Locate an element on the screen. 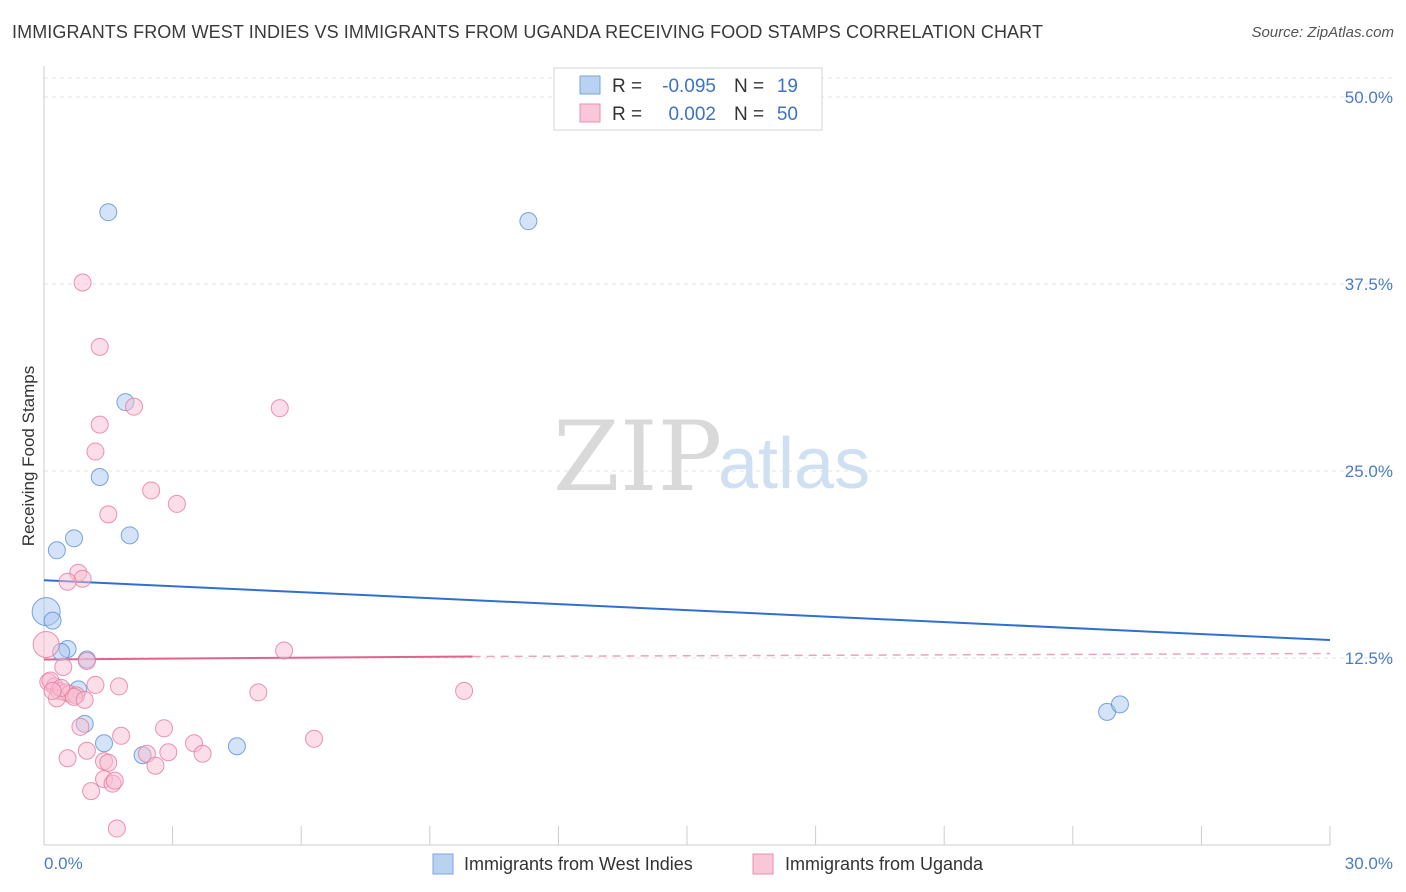 The image size is (1406, 892). watermark: ZIP atlas is located at coordinates (711, 457).